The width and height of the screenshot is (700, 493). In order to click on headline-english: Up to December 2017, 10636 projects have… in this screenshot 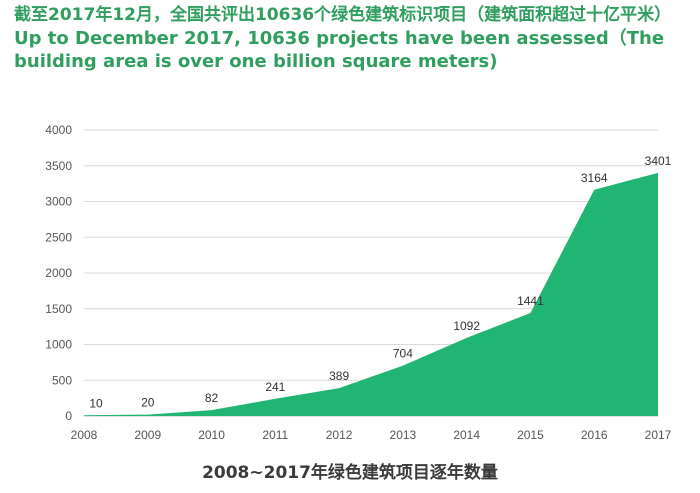, I will do `click(339, 50)`.